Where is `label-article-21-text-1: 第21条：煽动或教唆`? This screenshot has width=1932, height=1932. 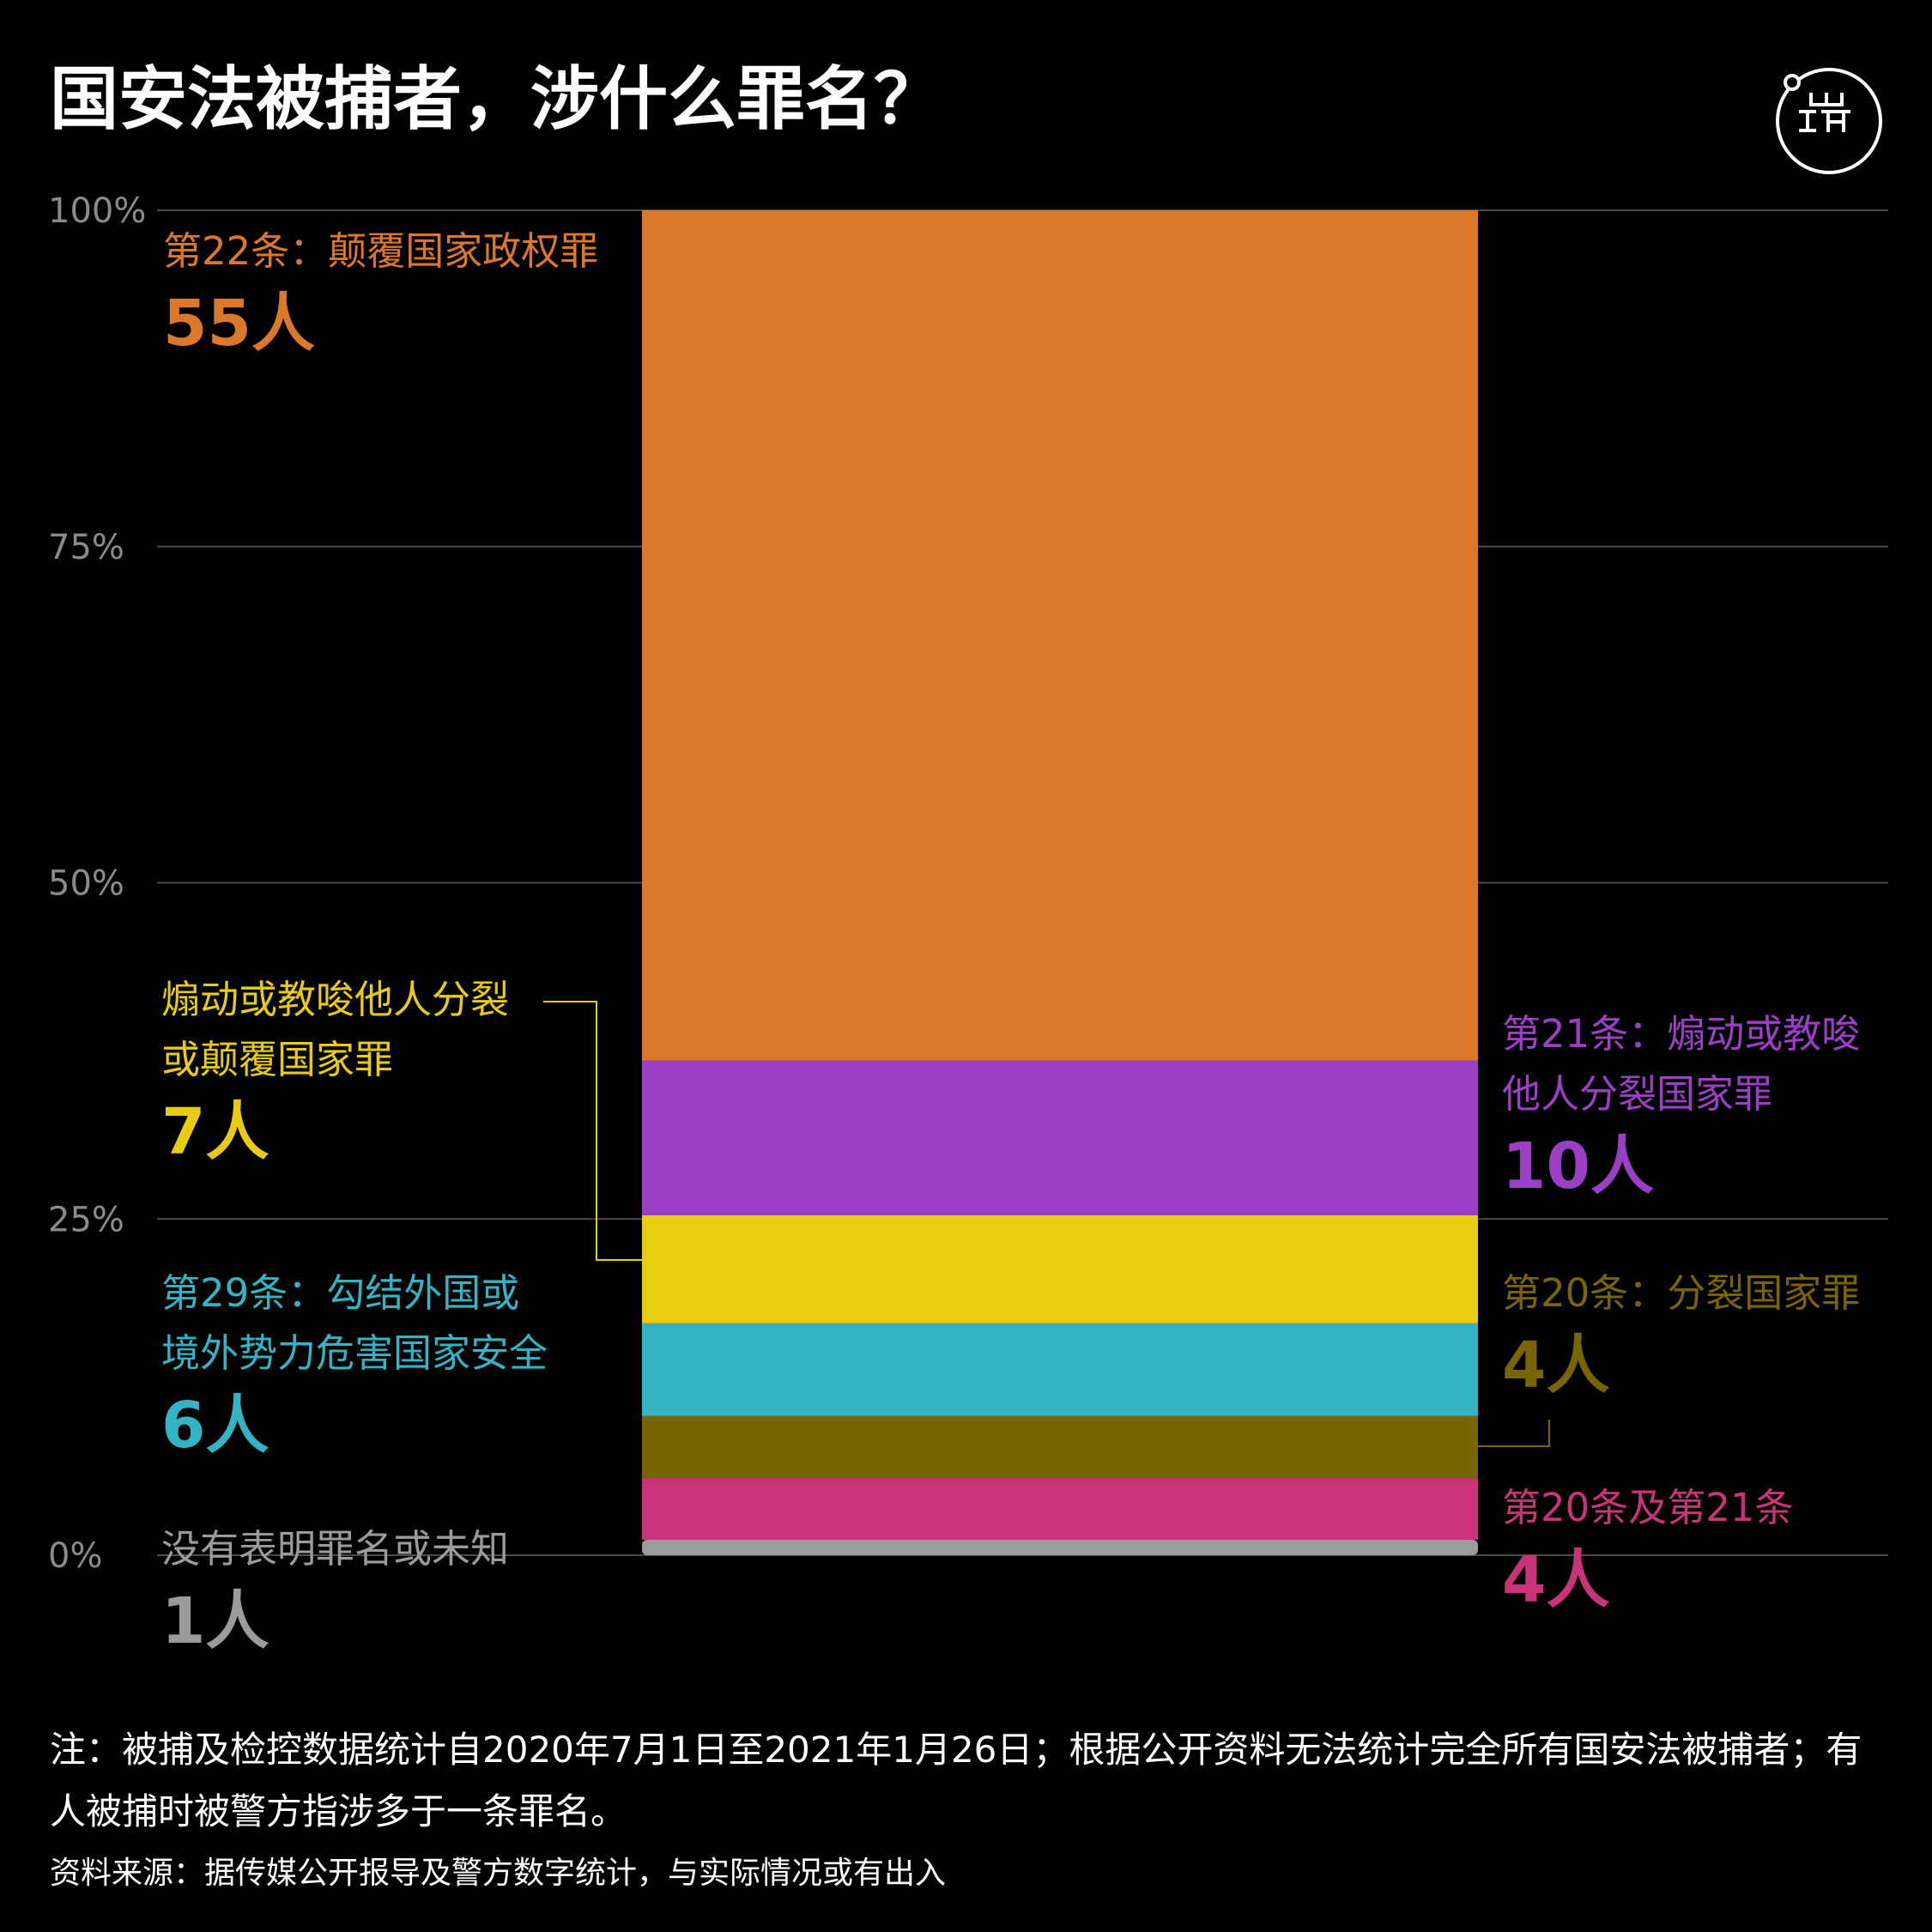
label-article-21-text-1: 第21条：煽动或教唆 is located at coordinates (1682, 1034).